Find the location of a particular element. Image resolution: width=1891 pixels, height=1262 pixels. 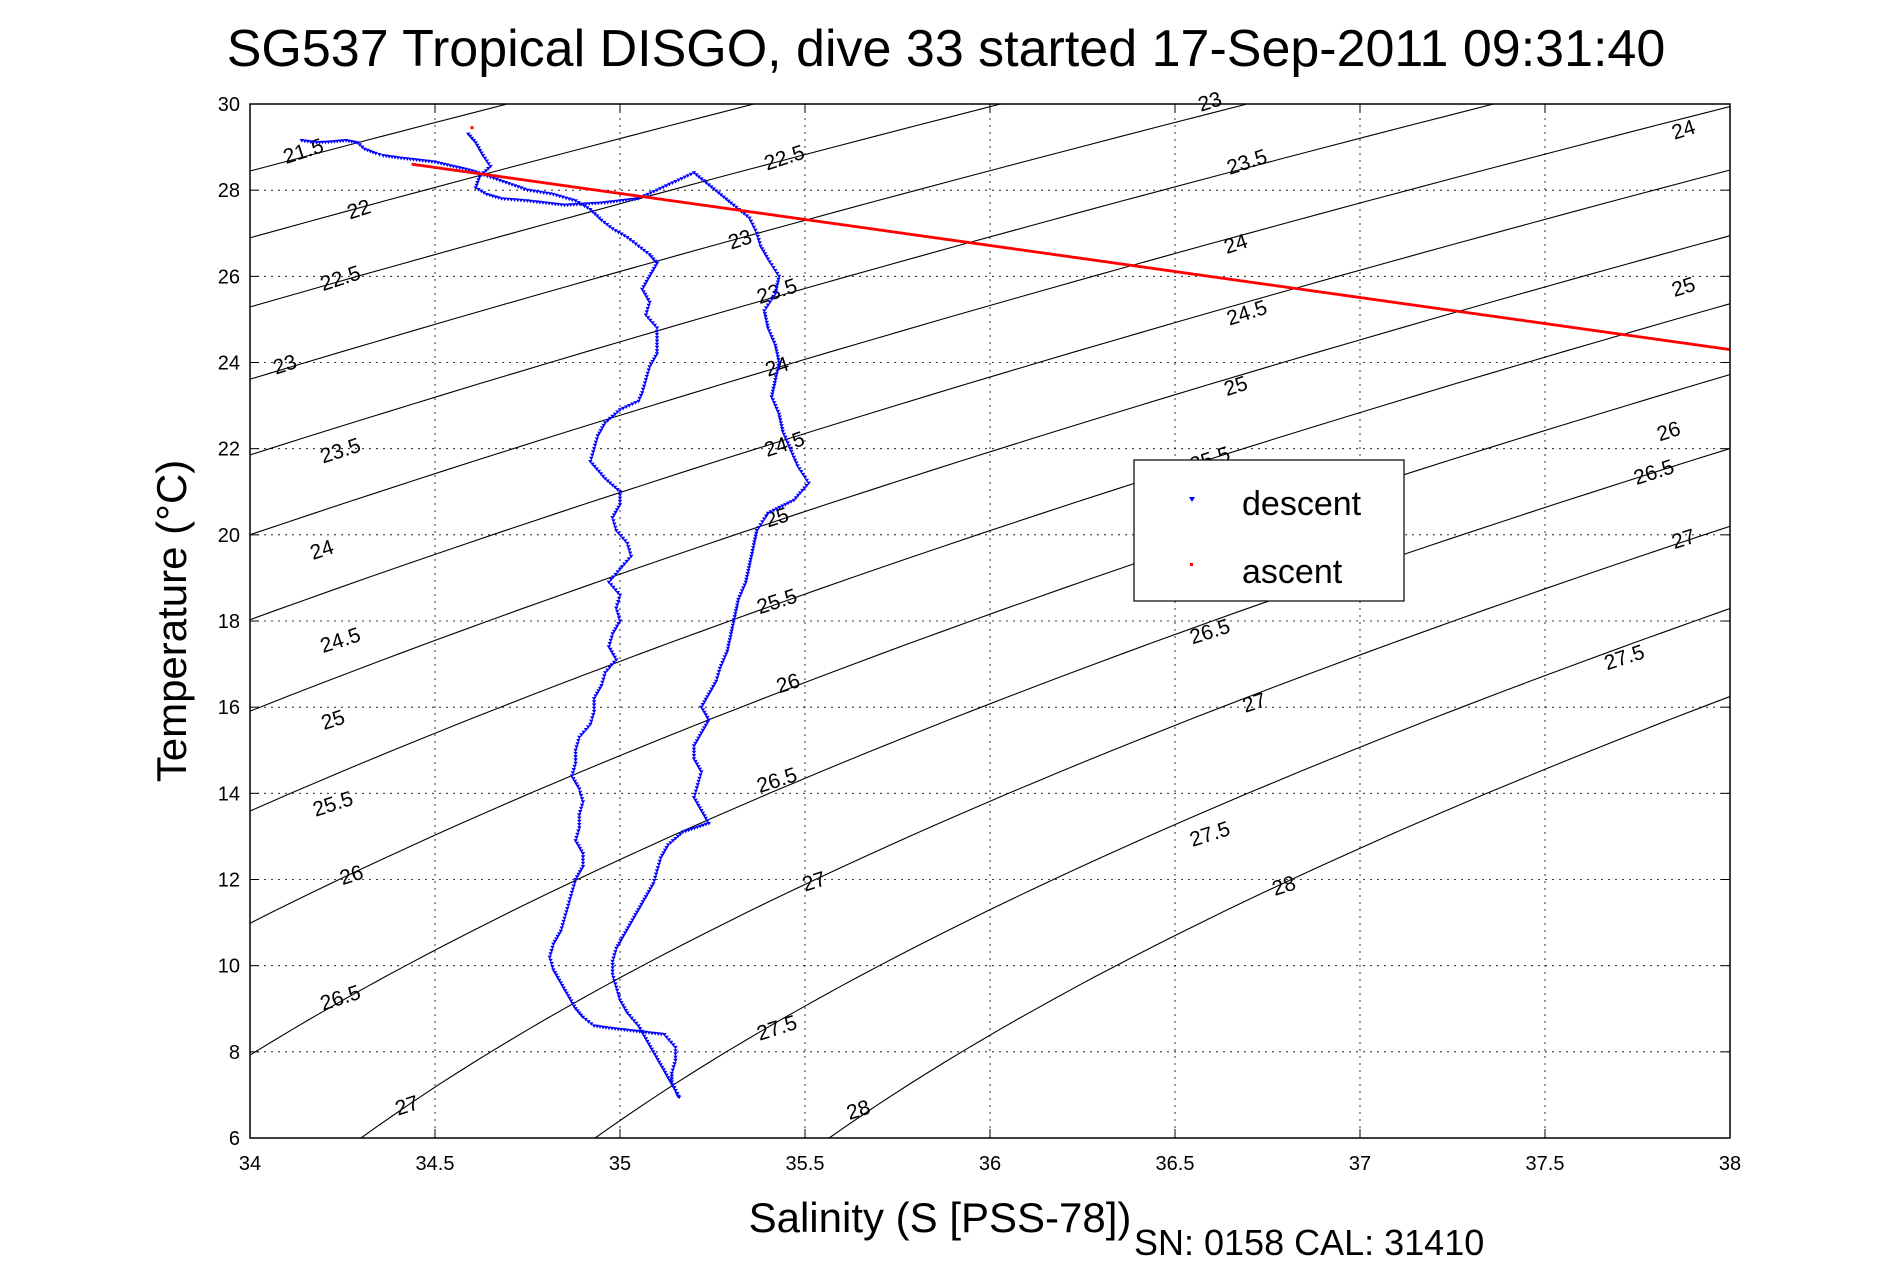

x-tick-label: 36.5 is located at coordinates (1175, 1164).